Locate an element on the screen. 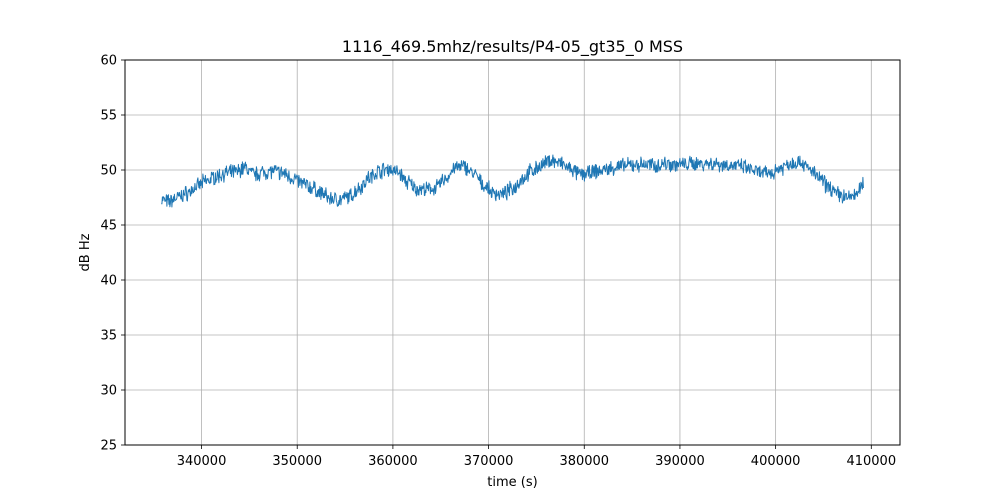 The image size is (1000, 500). series-layer is located at coordinates (512, 181).